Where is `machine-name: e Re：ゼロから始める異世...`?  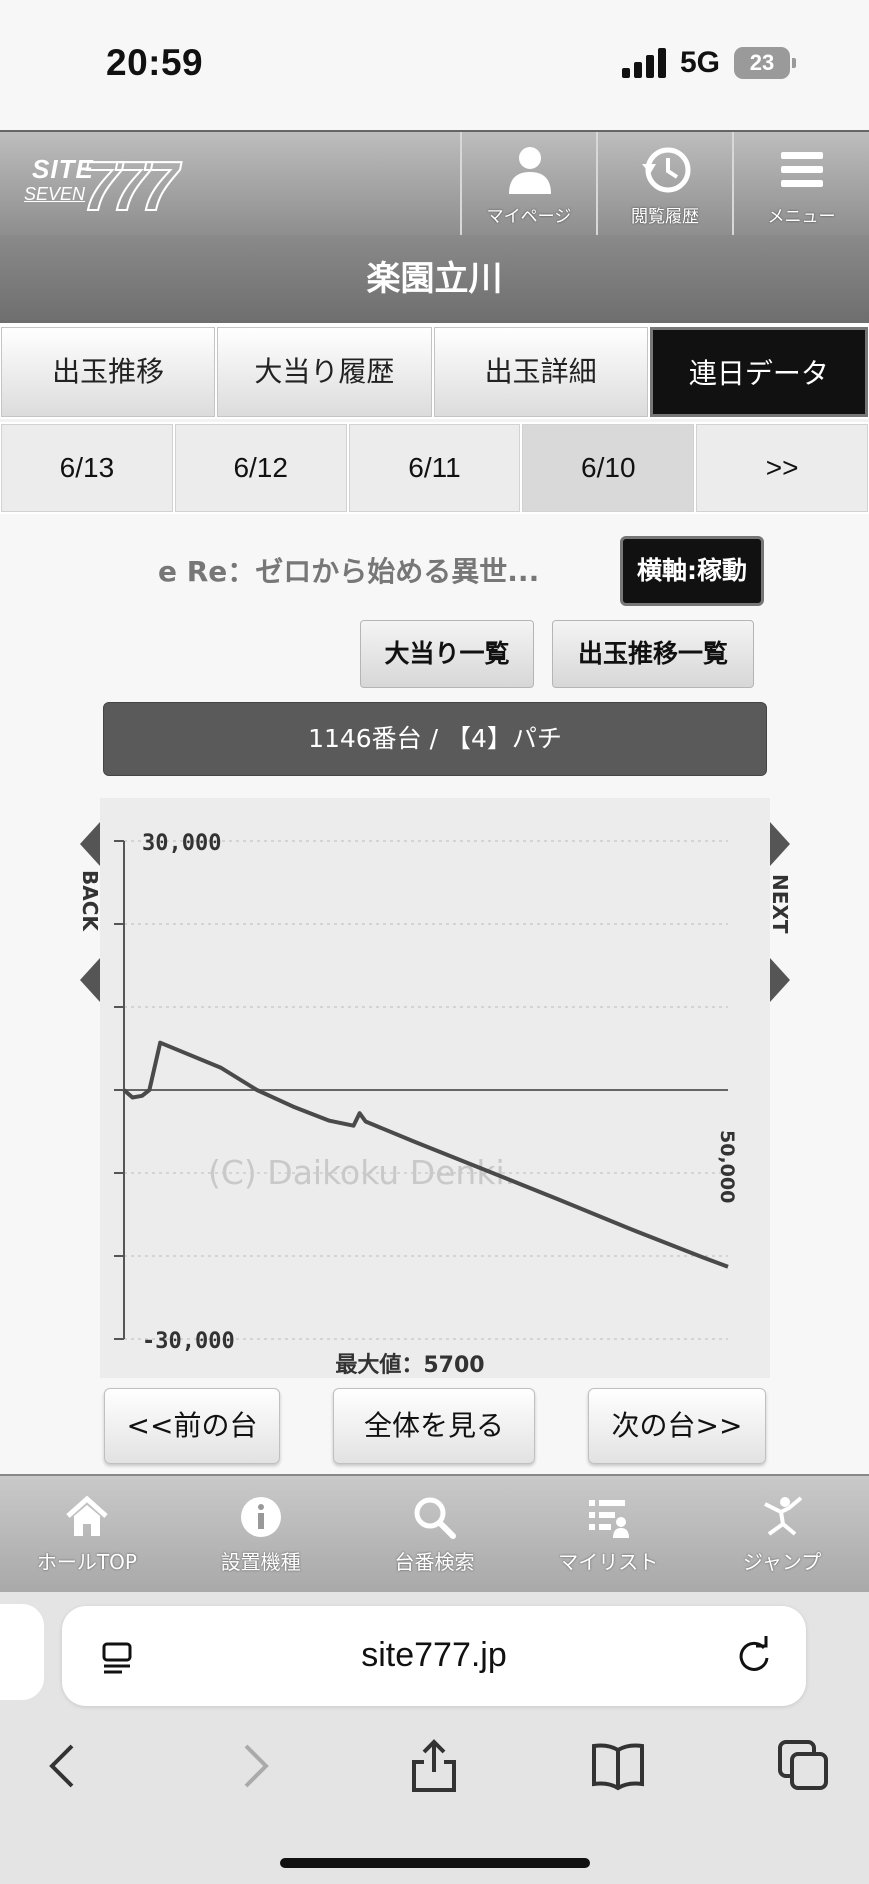 machine-name: e Re：ゼロから始める異世... is located at coordinates (349, 571).